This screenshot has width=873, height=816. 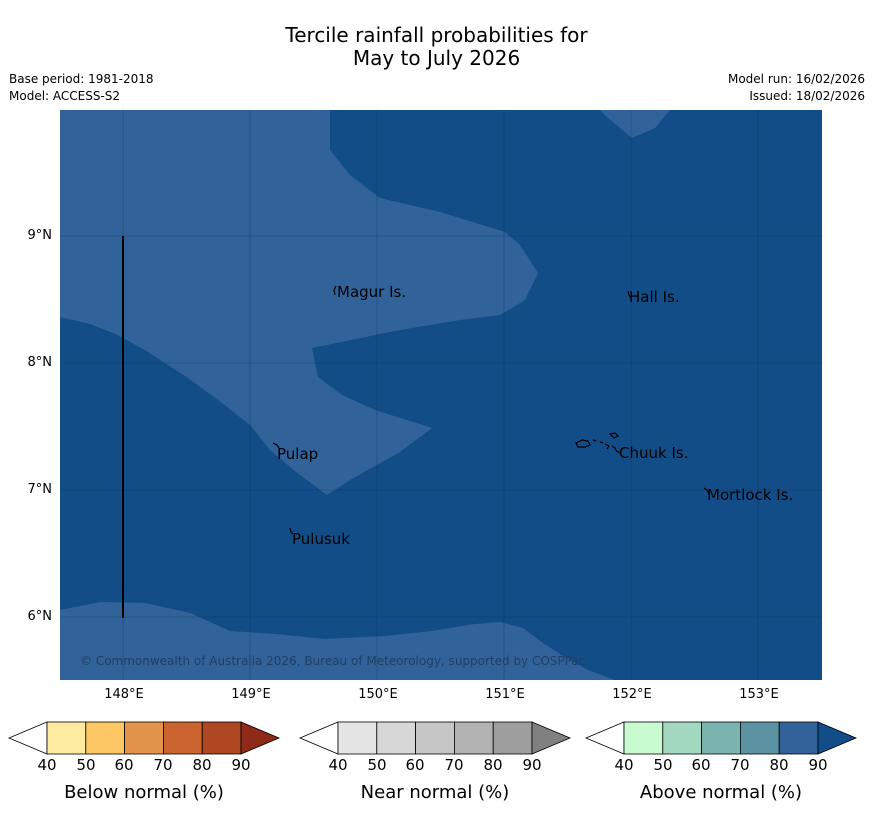 I want to click on issued-label: Issued: 18/02/2026, so click(x=807, y=96).